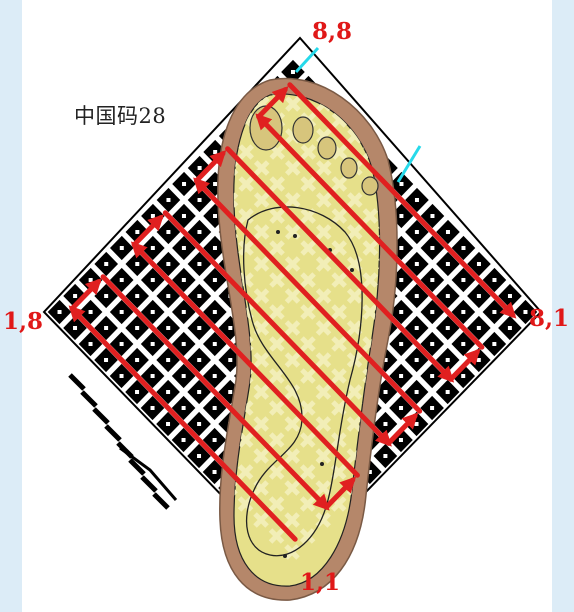 Image resolution: width=574 pixels, height=612 pixels. Describe the element at coordinates (120, 116) in the screenshot. I see `size-label: 中国码28` at that location.